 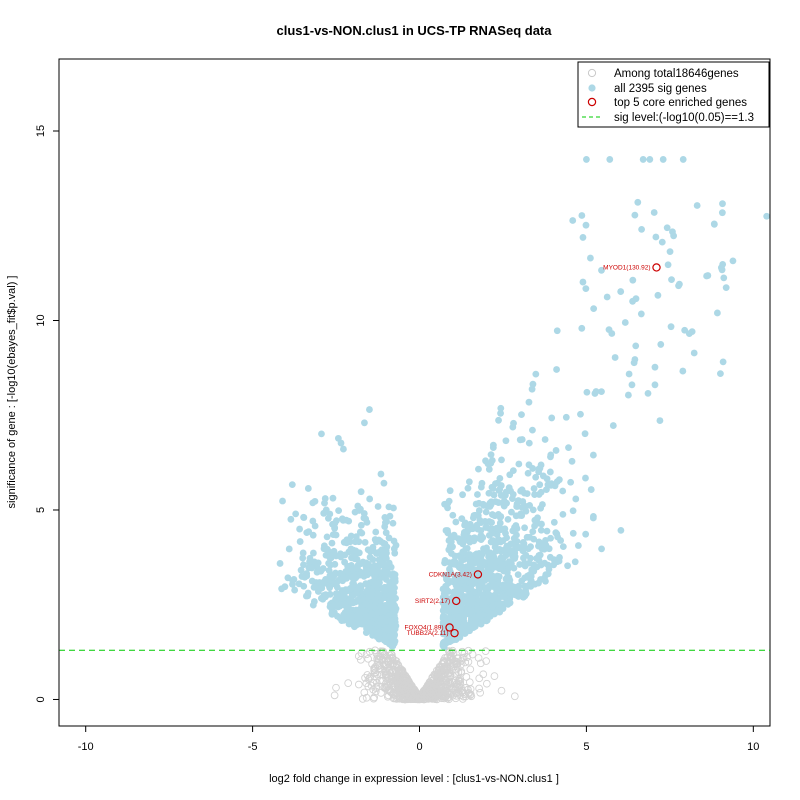 I want to click on legend-core-genes-text: top 5 core enriched genes, so click(x=680, y=103).